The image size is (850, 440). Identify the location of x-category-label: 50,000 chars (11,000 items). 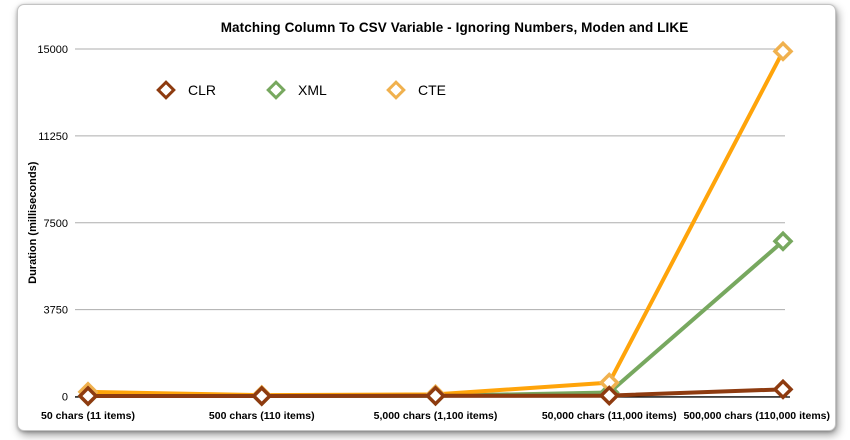
(609, 416).